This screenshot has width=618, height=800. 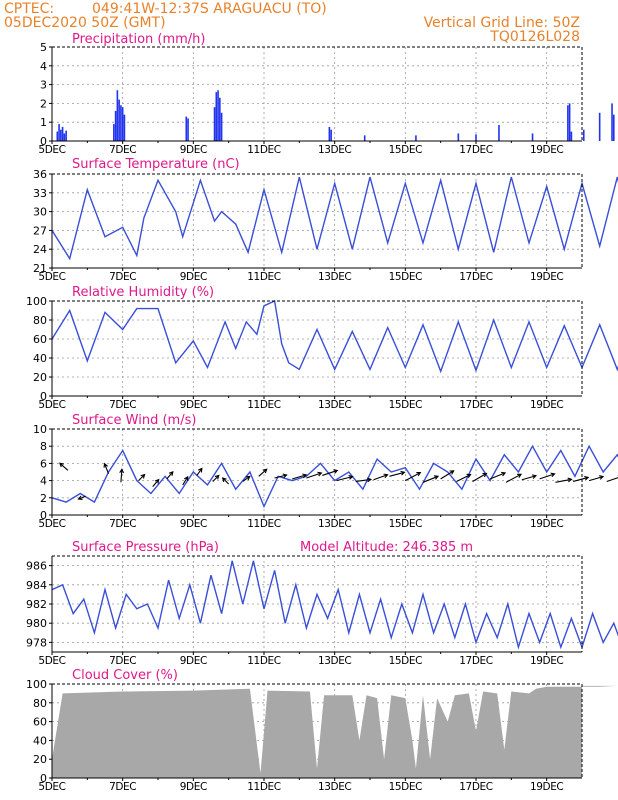 I want to click on ytick-label: 3, so click(x=43, y=85).